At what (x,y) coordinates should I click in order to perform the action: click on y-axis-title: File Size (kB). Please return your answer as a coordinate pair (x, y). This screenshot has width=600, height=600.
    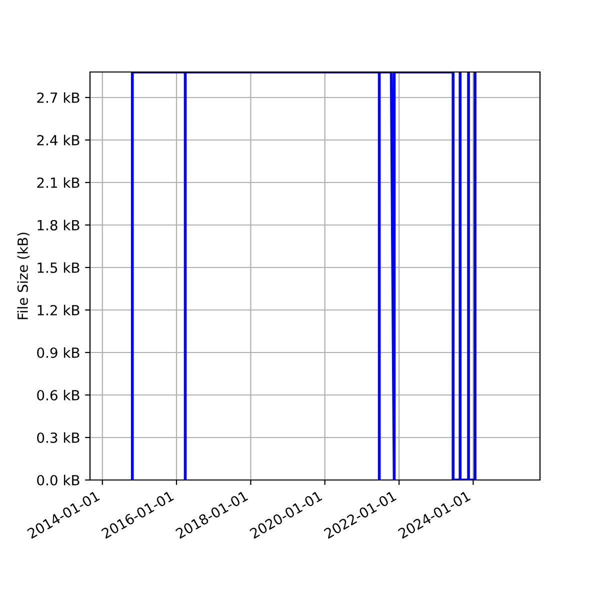
    Looking at the image, I should click on (23, 276).